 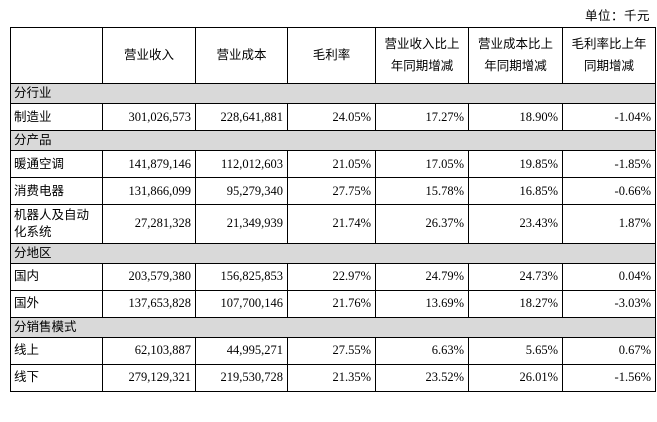 I want to click on column-header: 营业收入比上年同期增减, so click(x=422, y=55).